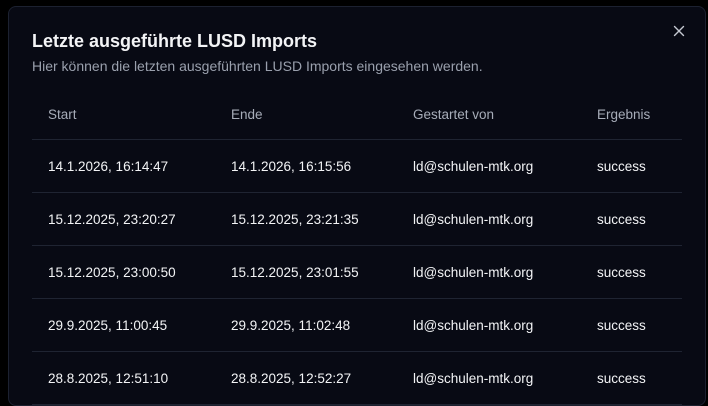 The width and height of the screenshot is (708, 406). Describe the element at coordinates (306, 114) in the screenshot. I see `column-header: Ende` at that location.